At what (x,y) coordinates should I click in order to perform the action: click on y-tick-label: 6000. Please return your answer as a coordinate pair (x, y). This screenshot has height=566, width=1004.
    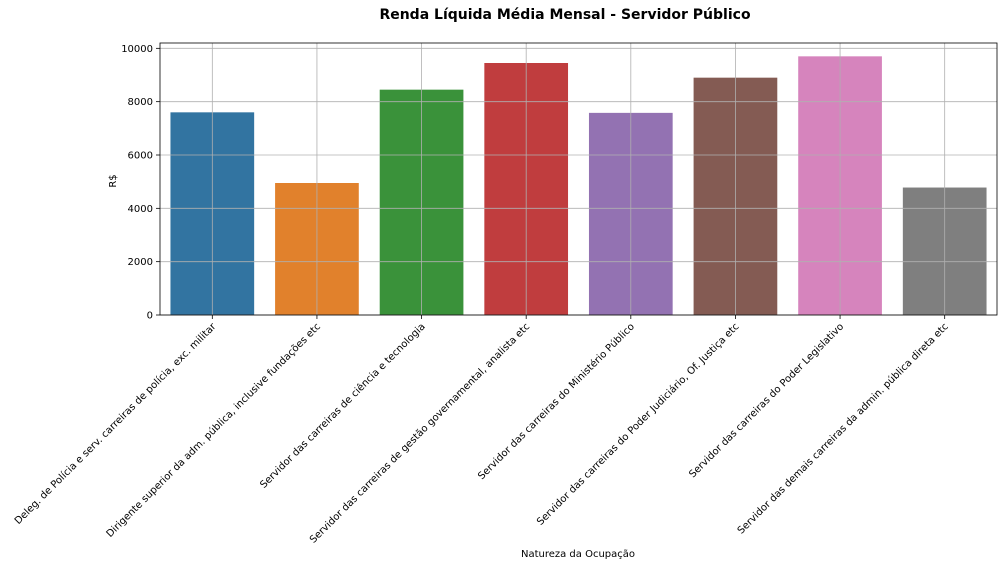
    Looking at the image, I should click on (140, 156).